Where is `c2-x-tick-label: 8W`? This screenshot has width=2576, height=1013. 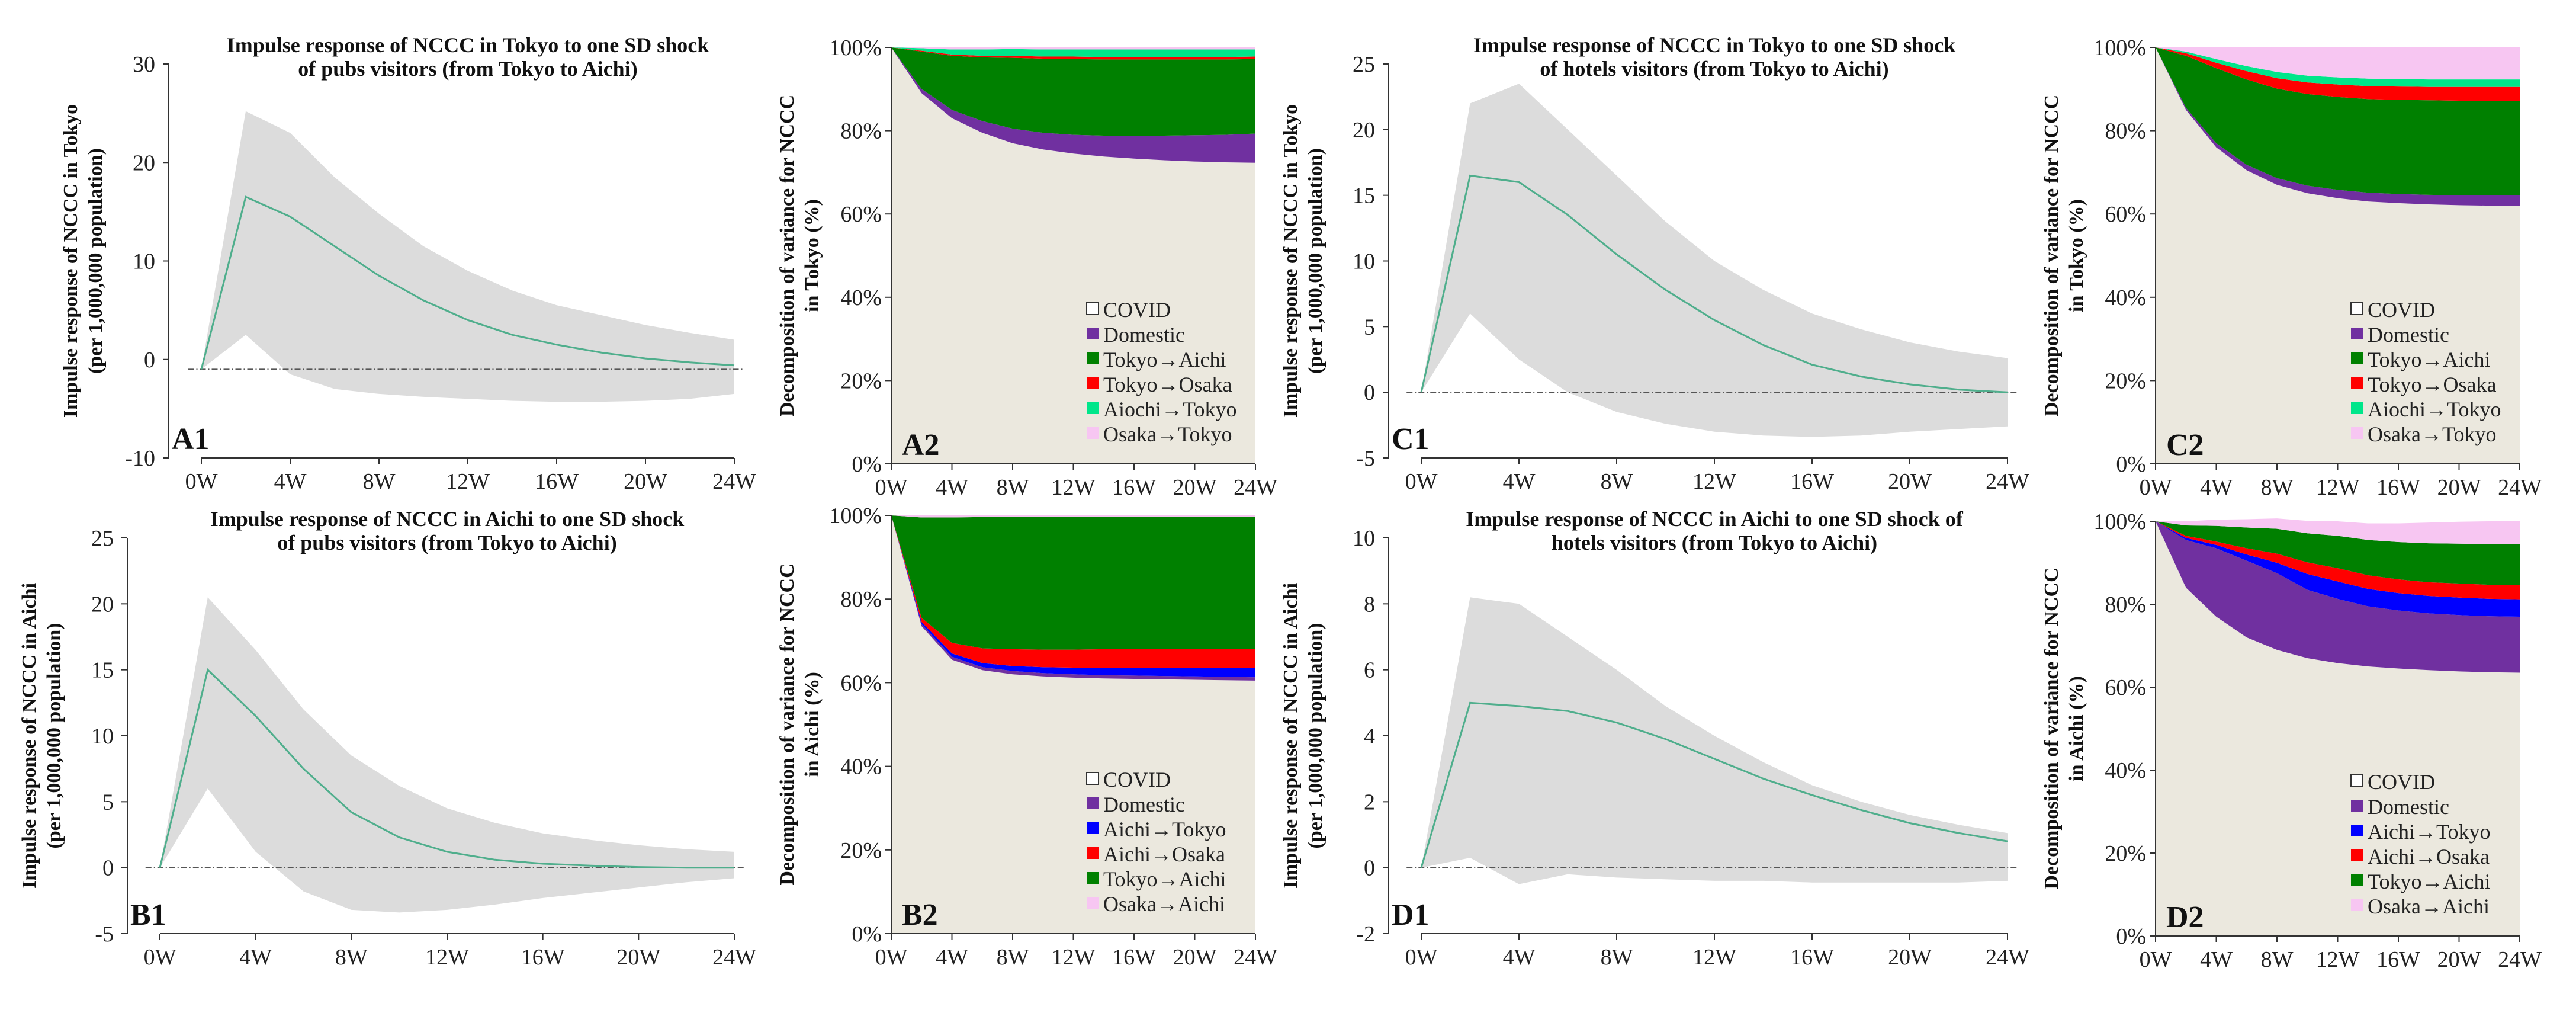
c2-x-tick-label: 8W is located at coordinates (2277, 488).